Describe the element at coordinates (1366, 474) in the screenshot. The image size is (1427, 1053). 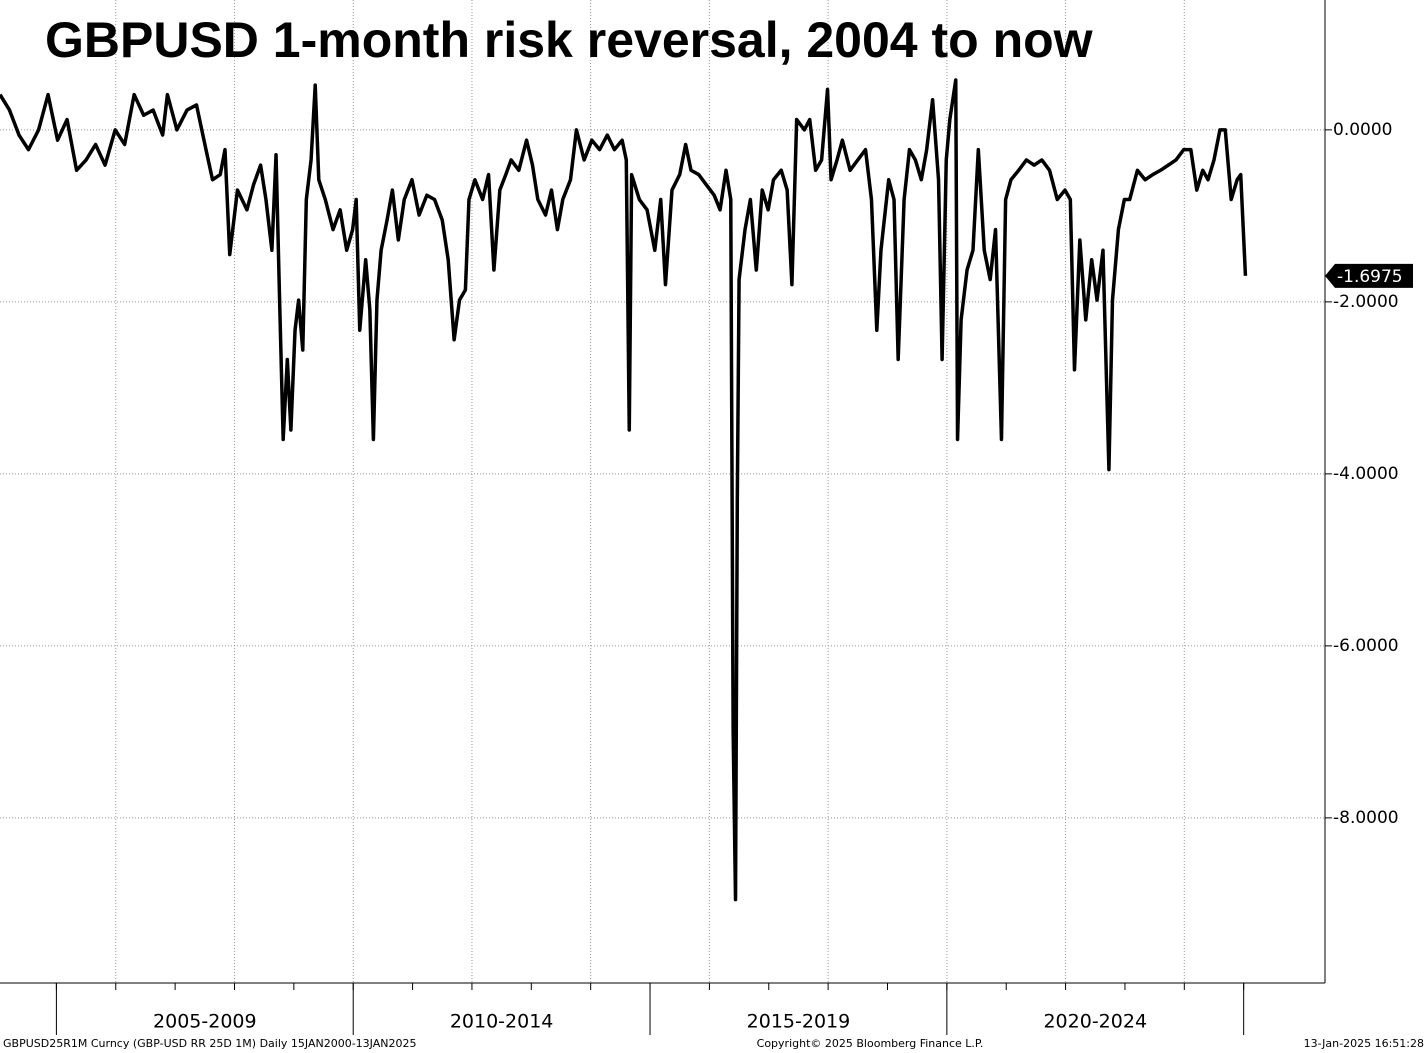
I see `y-tick-label: -4.0000` at that location.